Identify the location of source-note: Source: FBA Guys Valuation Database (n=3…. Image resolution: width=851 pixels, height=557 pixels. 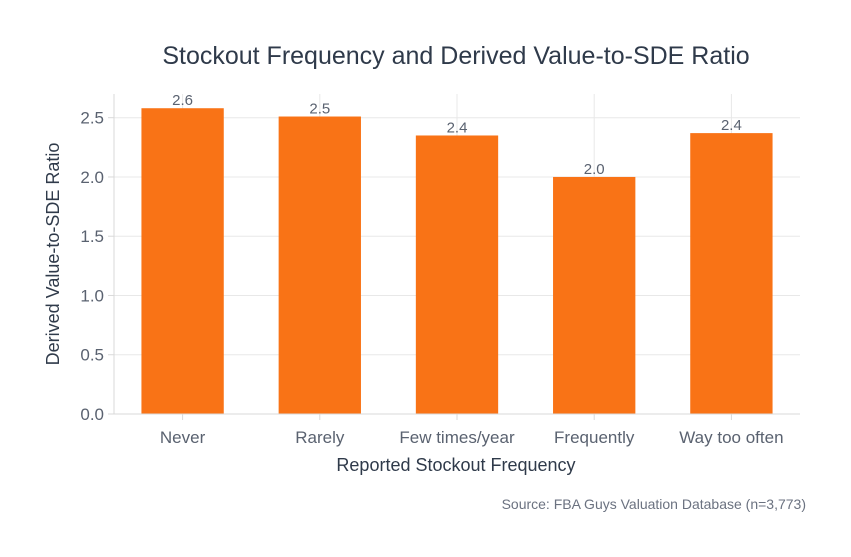
(654, 504).